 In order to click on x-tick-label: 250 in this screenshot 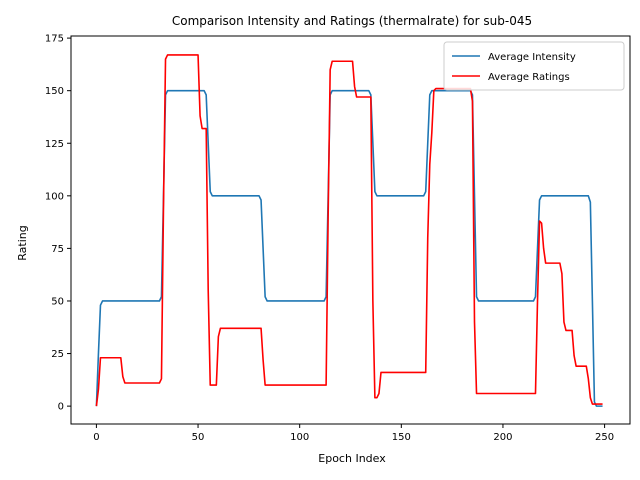, I will do `click(604, 437)`.